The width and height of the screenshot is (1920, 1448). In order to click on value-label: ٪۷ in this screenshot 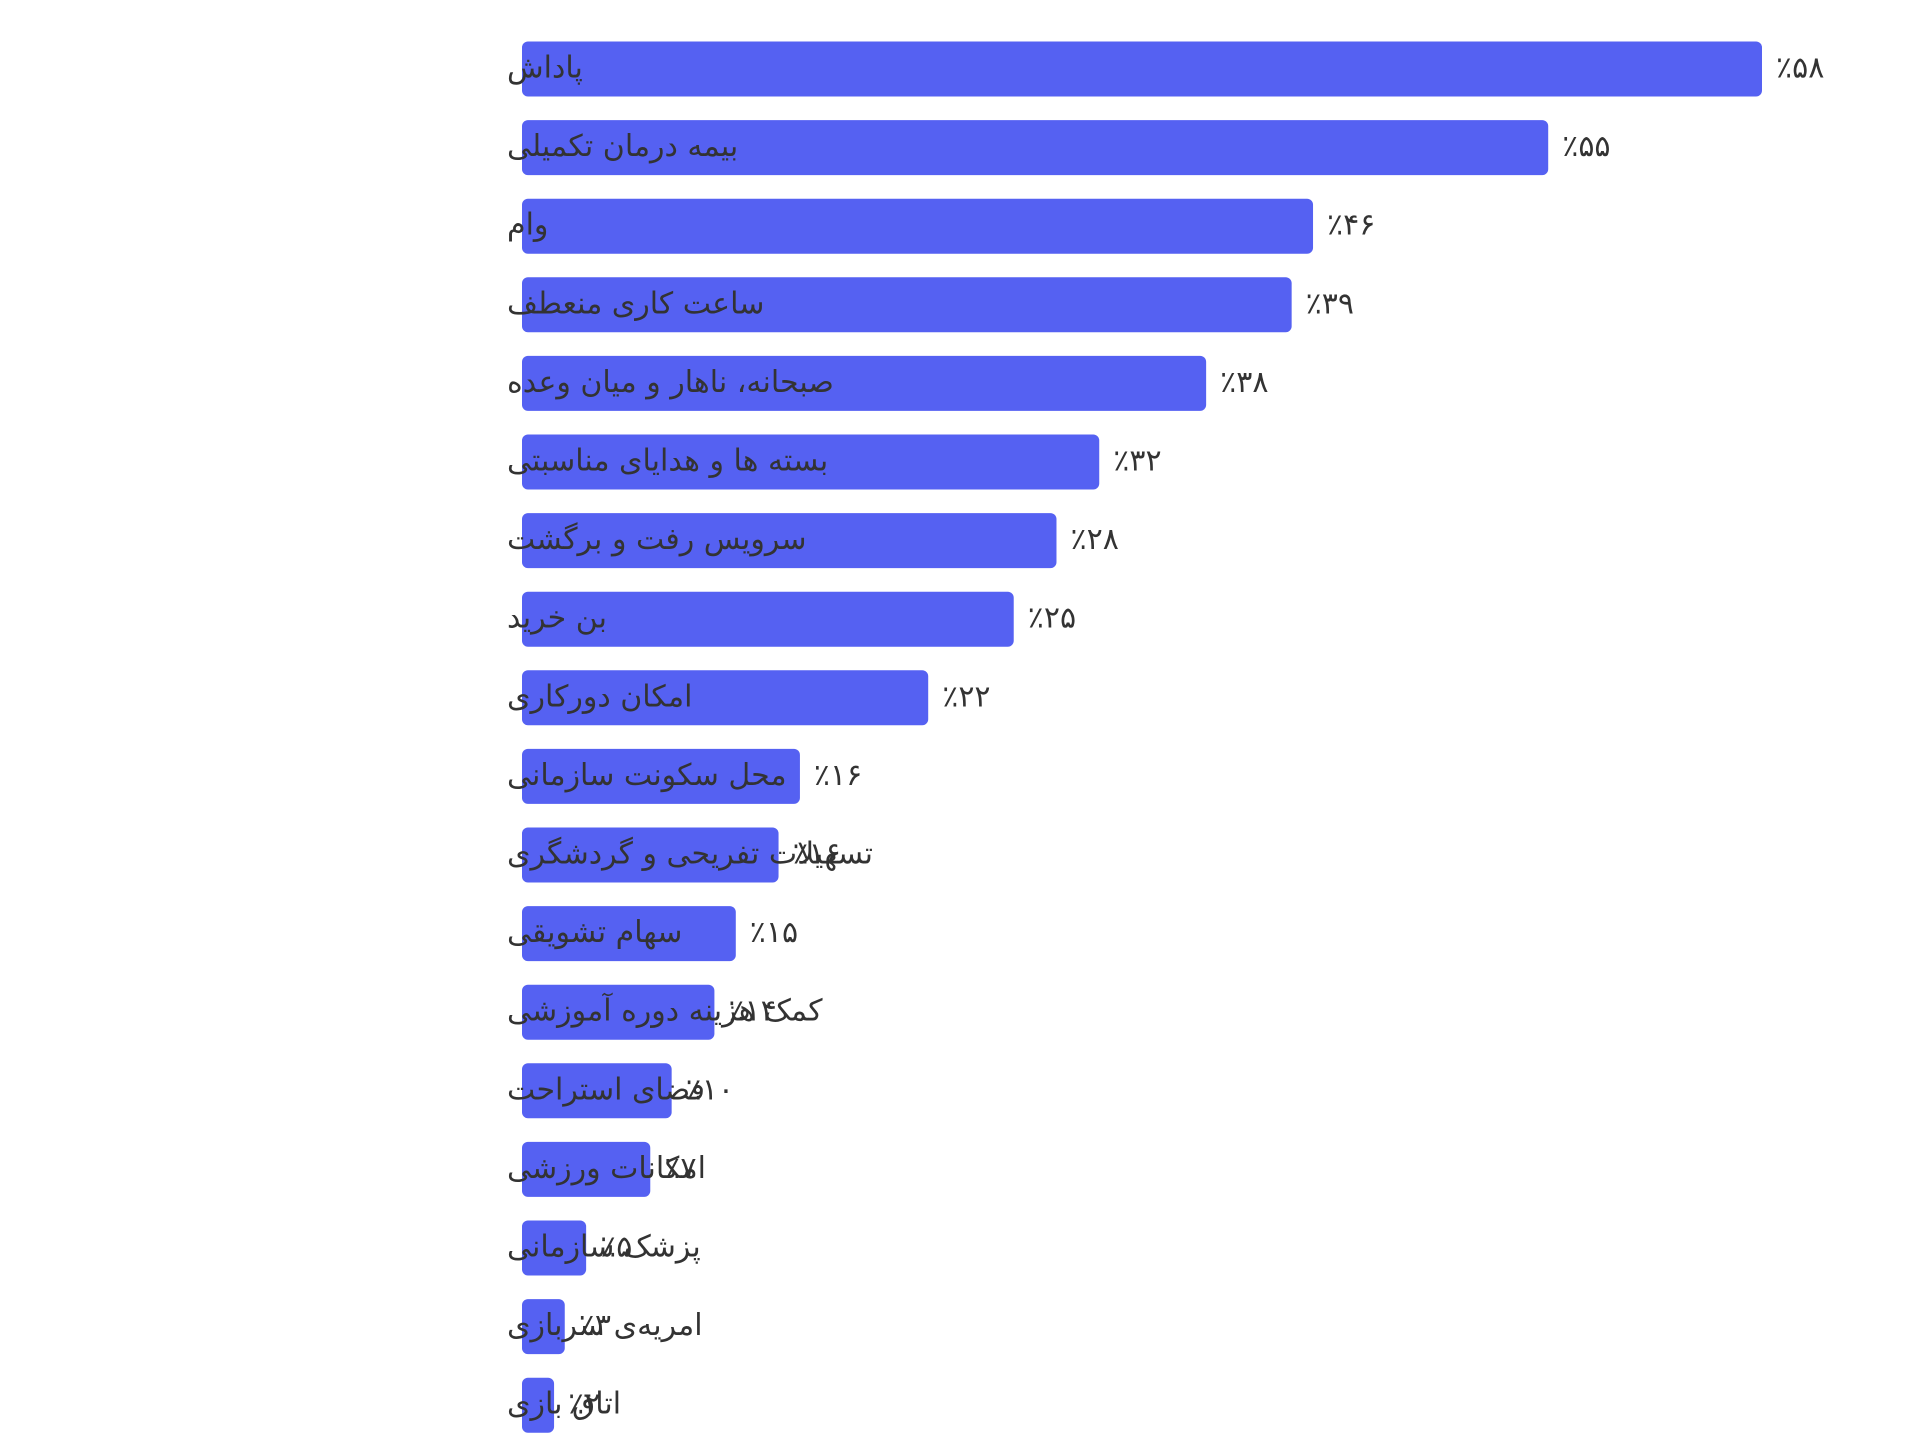, I will do `click(680, 1168)`.